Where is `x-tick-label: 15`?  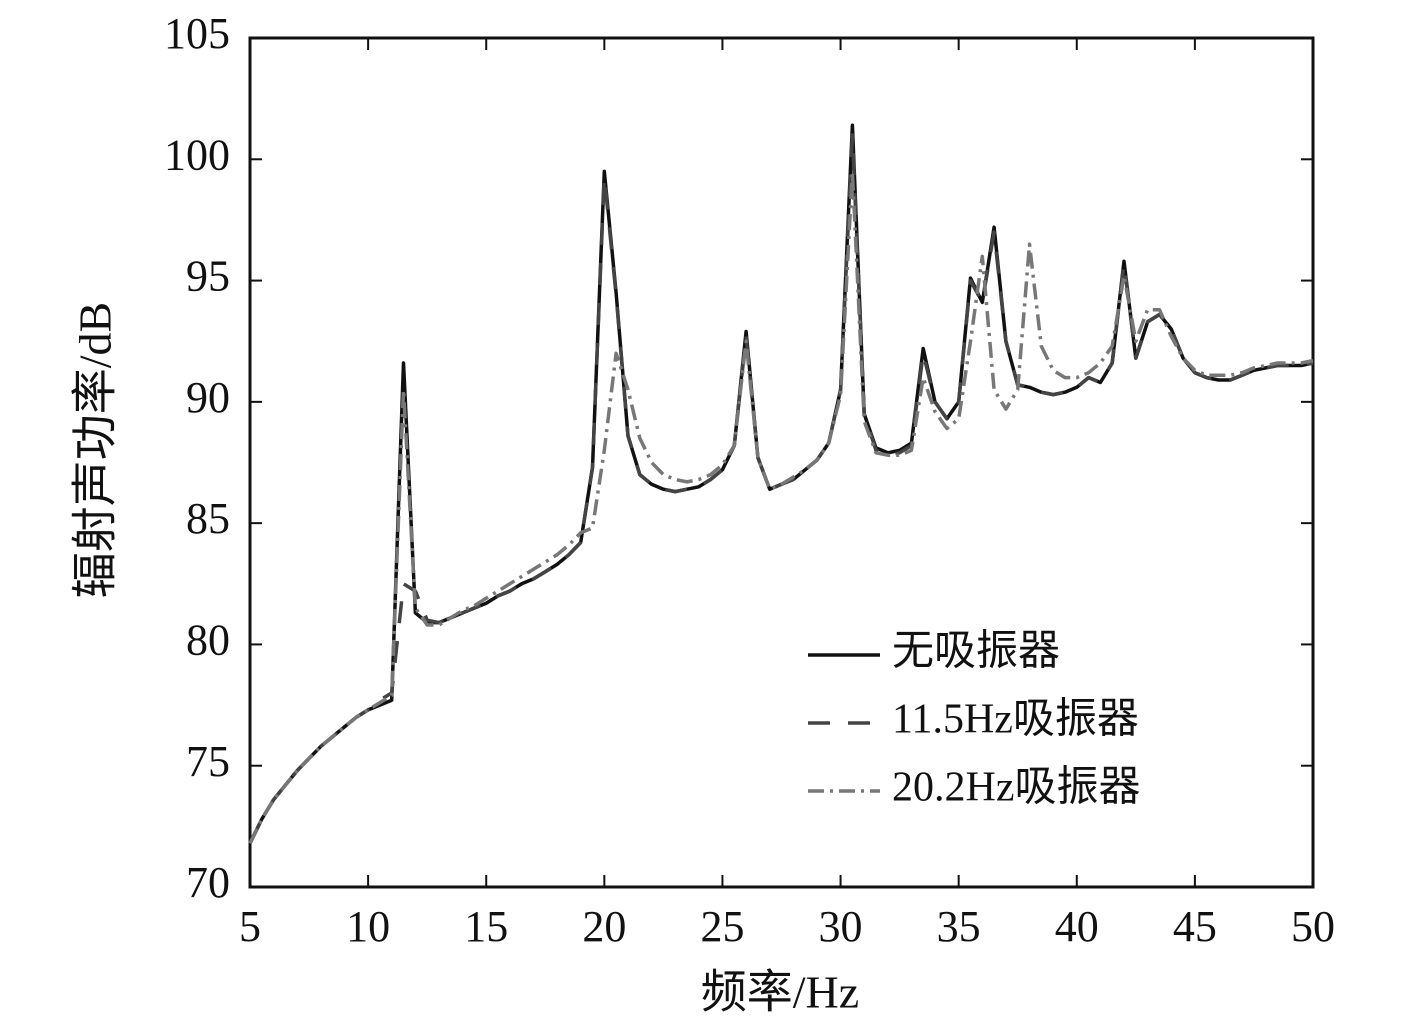
x-tick-label: 15 is located at coordinates (486, 926).